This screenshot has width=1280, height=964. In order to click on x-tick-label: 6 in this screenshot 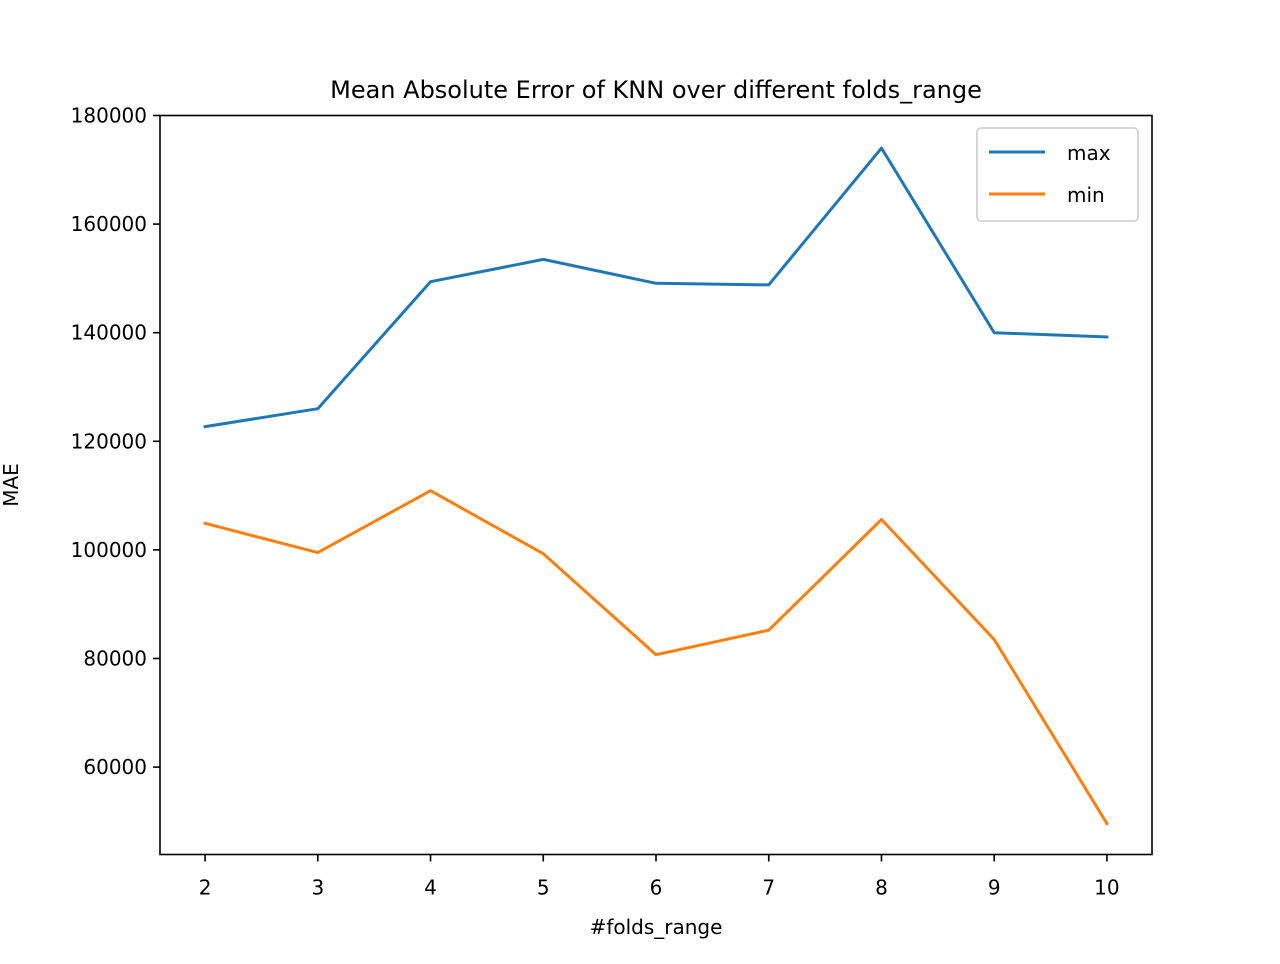, I will do `click(656, 888)`.